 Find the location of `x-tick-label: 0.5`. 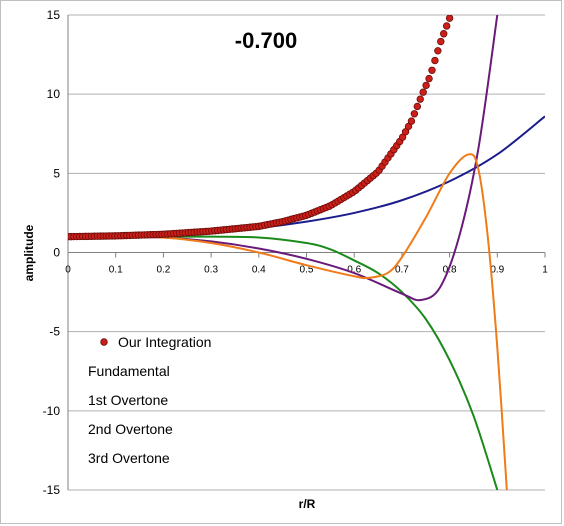

x-tick-label: 0.5 is located at coordinates (307, 270).